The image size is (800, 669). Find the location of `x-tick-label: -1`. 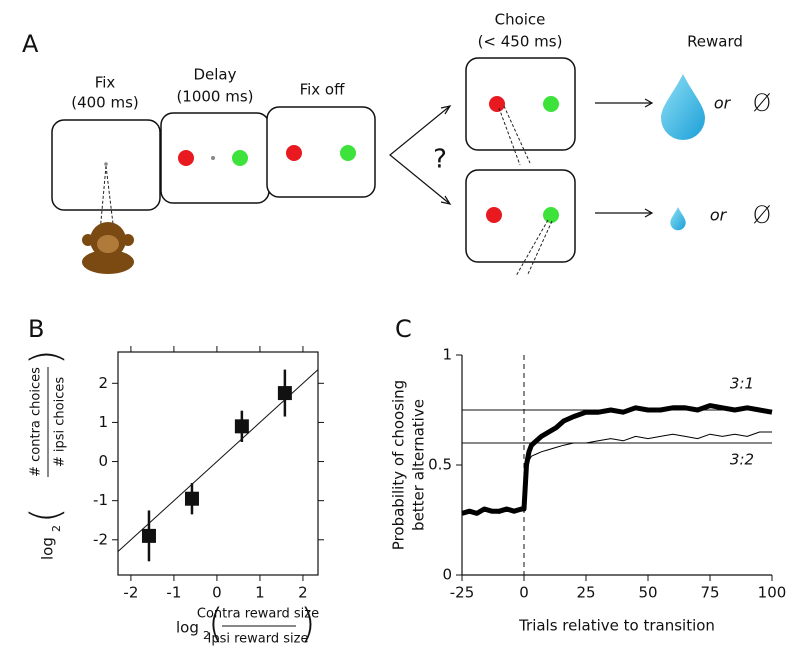

x-tick-label: -1 is located at coordinates (173, 593).